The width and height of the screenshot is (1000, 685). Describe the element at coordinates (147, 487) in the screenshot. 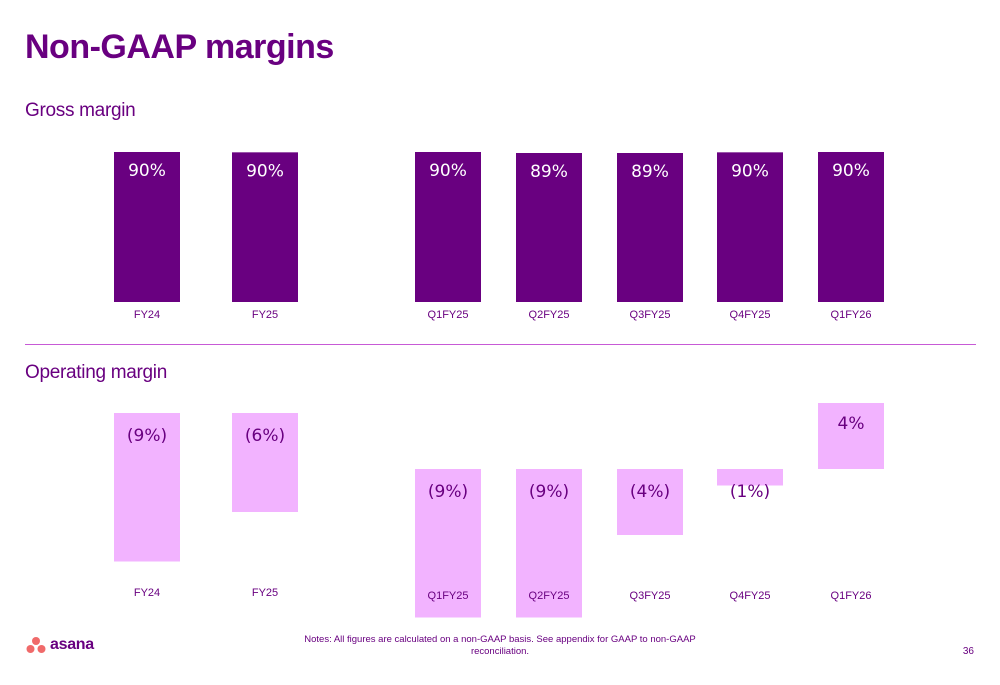

I see `operating-bar-fy24` at that location.